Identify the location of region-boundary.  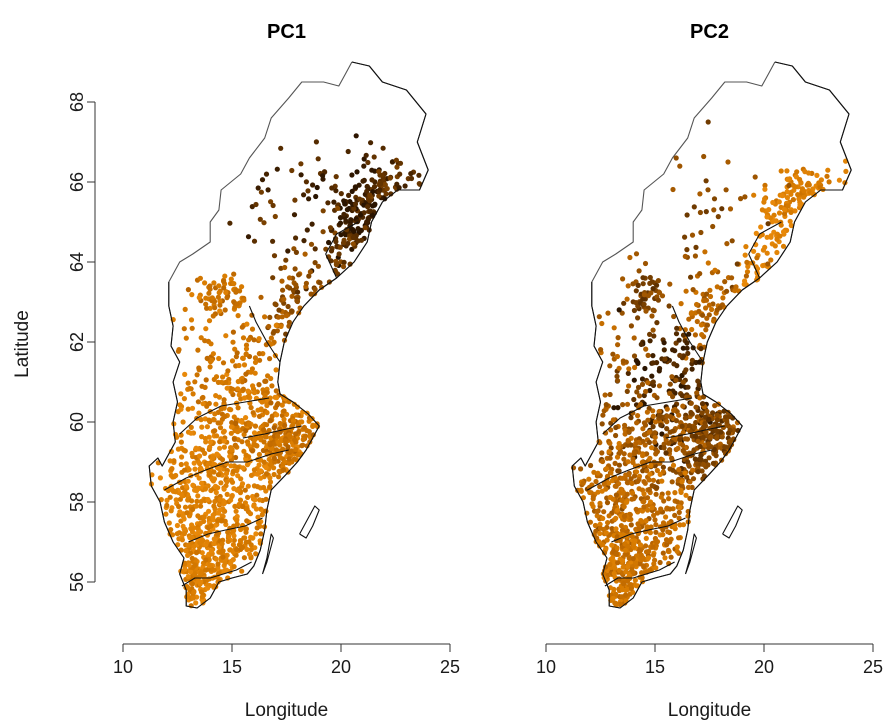
(639, 574).